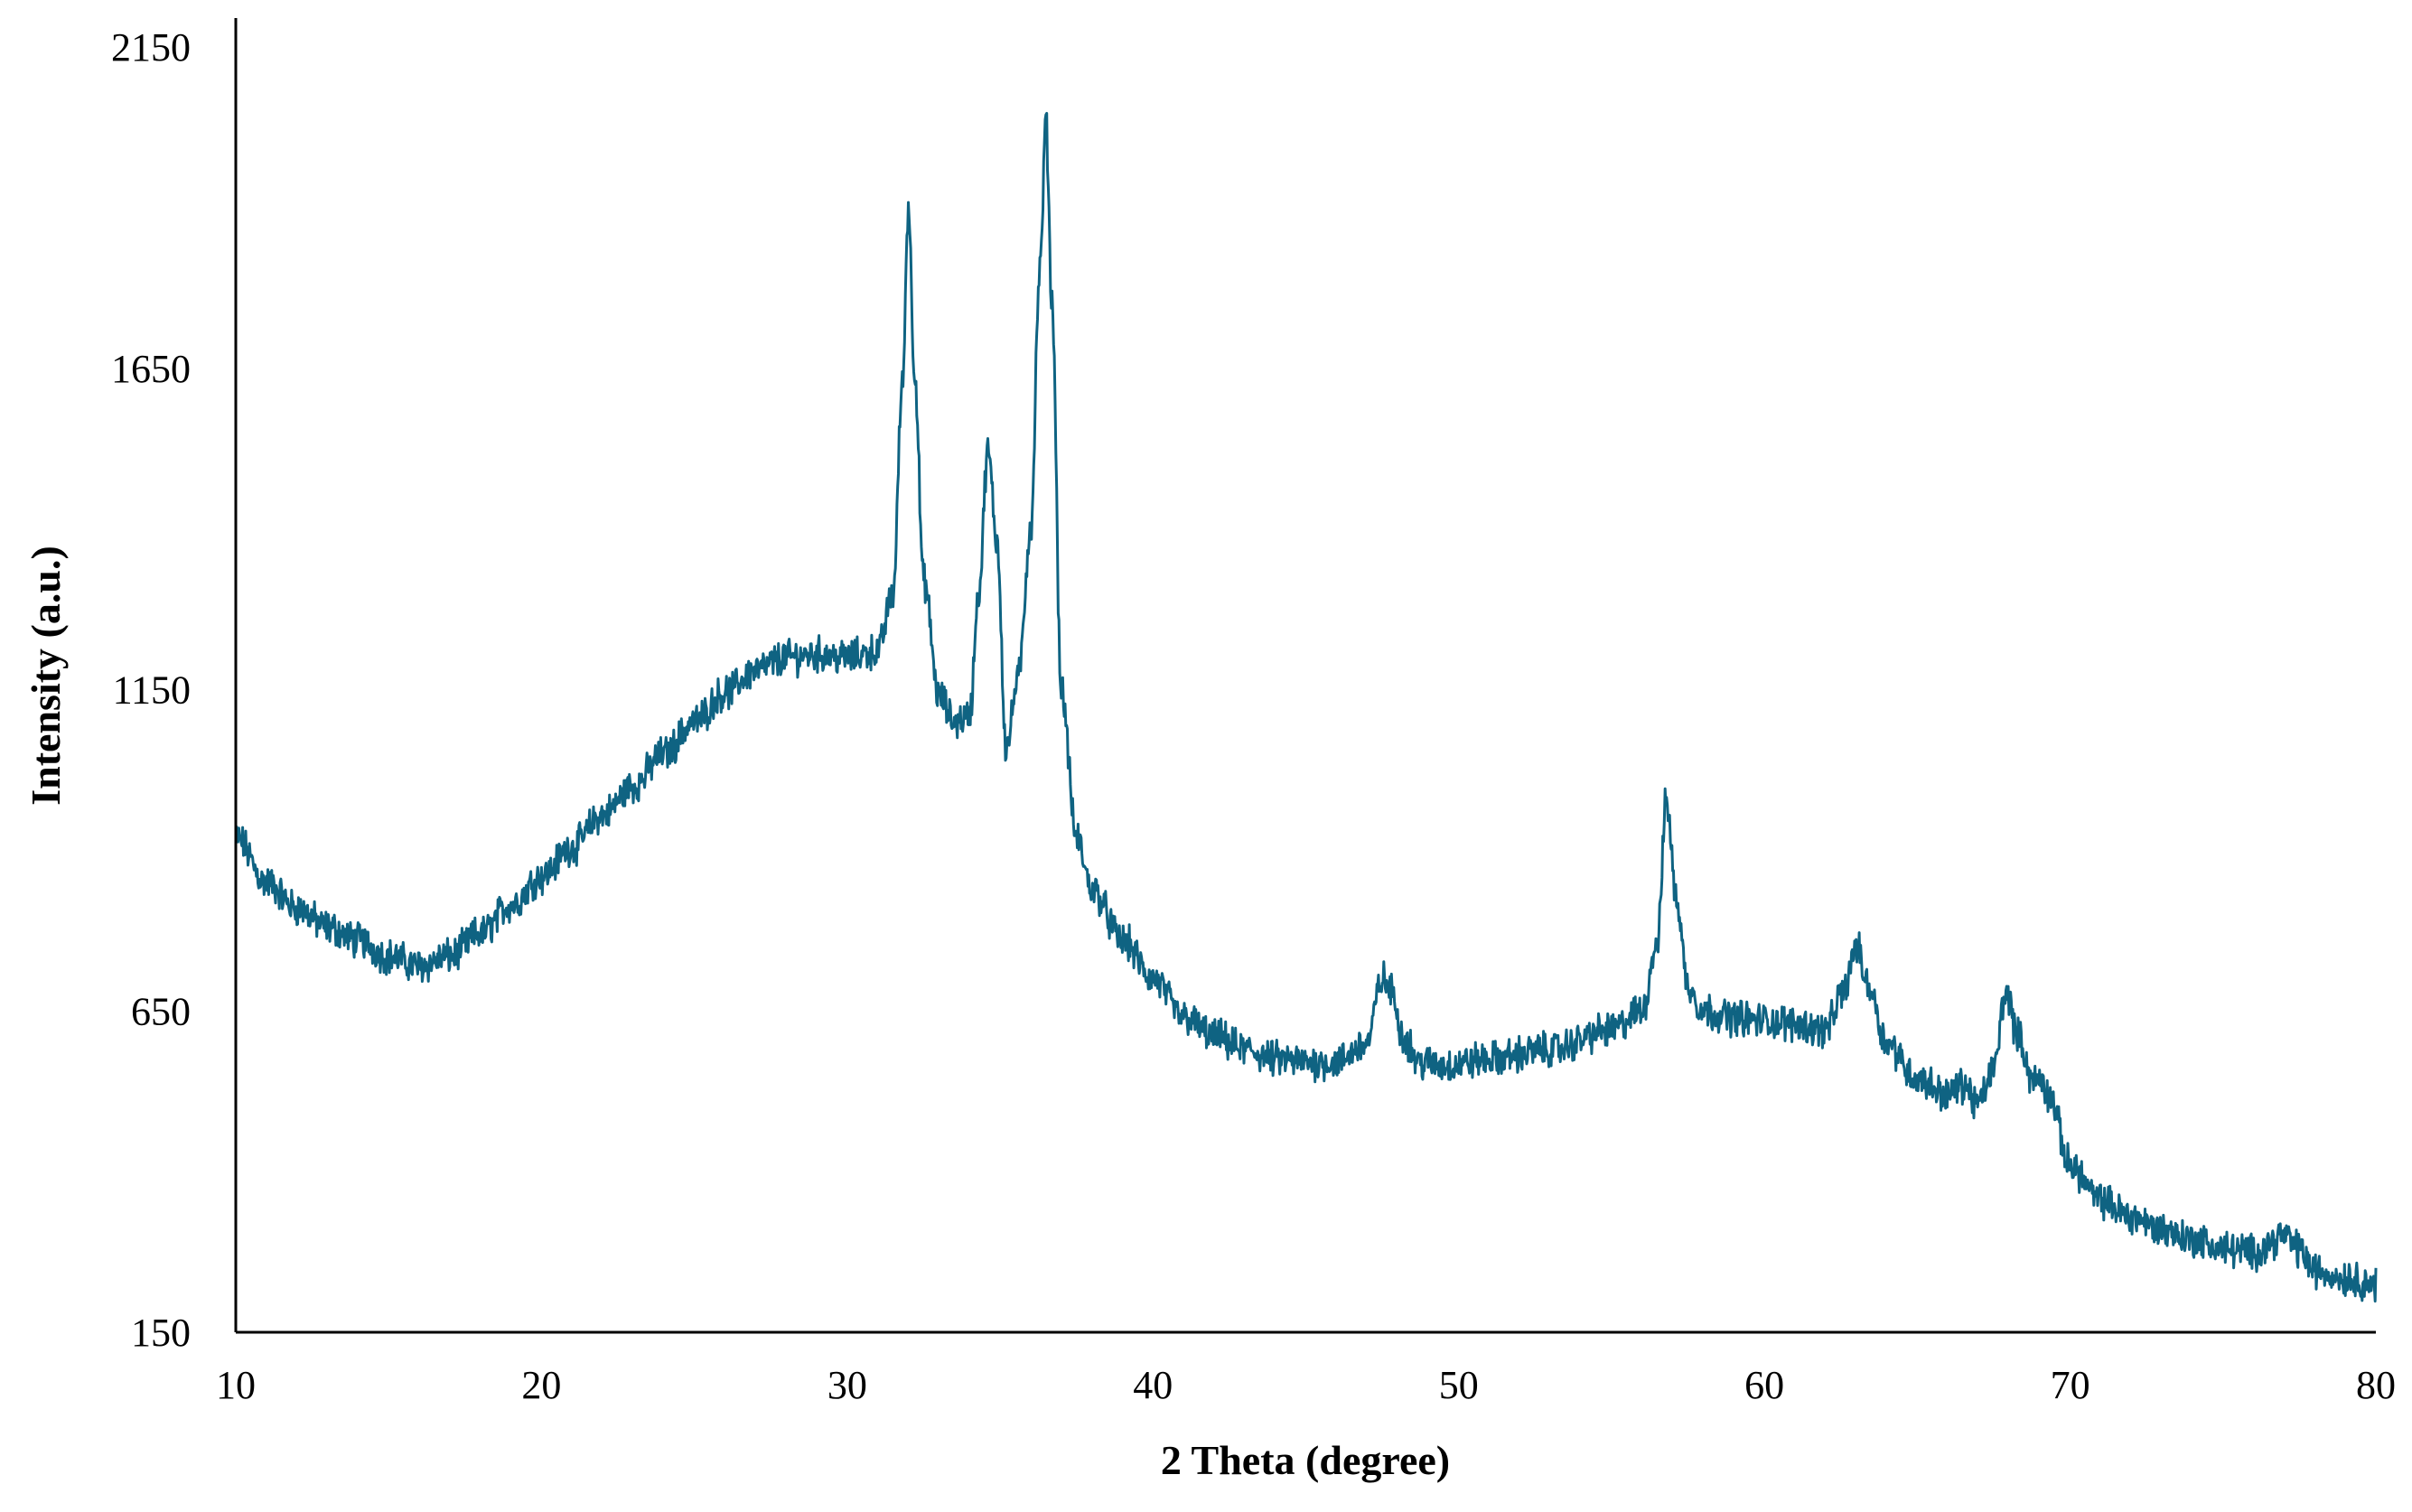 The width and height of the screenshot is (2412, 1512). Describe the element at coordinates (847, 1385) in the screenshot. I see `x-tick-label: 30` at that location.